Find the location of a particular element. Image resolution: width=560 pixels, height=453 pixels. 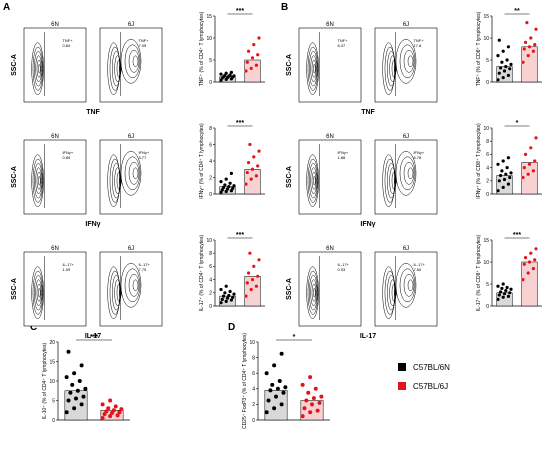

chart-a2: 0 2 4 6 8 IFNγ⁺ (% of CD4⁺ T lymphocytes) *** is located at coordinates (232, 159).